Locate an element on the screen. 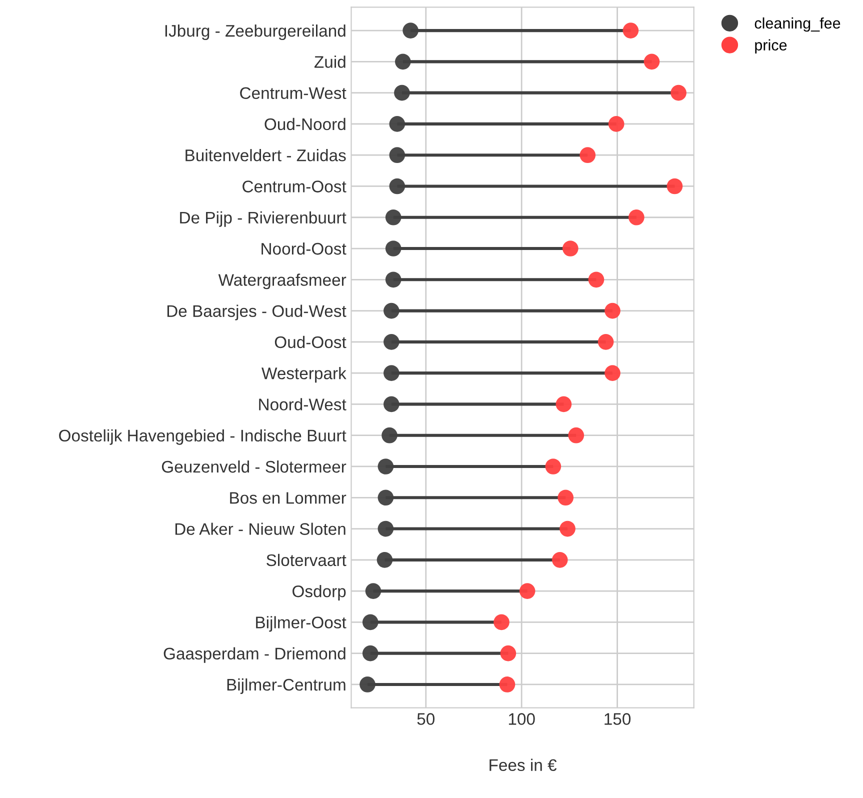 The width and height of the screenshot is (863, 798). y-tick-label: Bijlmer-Centrum is located at coordinates (286, 686).